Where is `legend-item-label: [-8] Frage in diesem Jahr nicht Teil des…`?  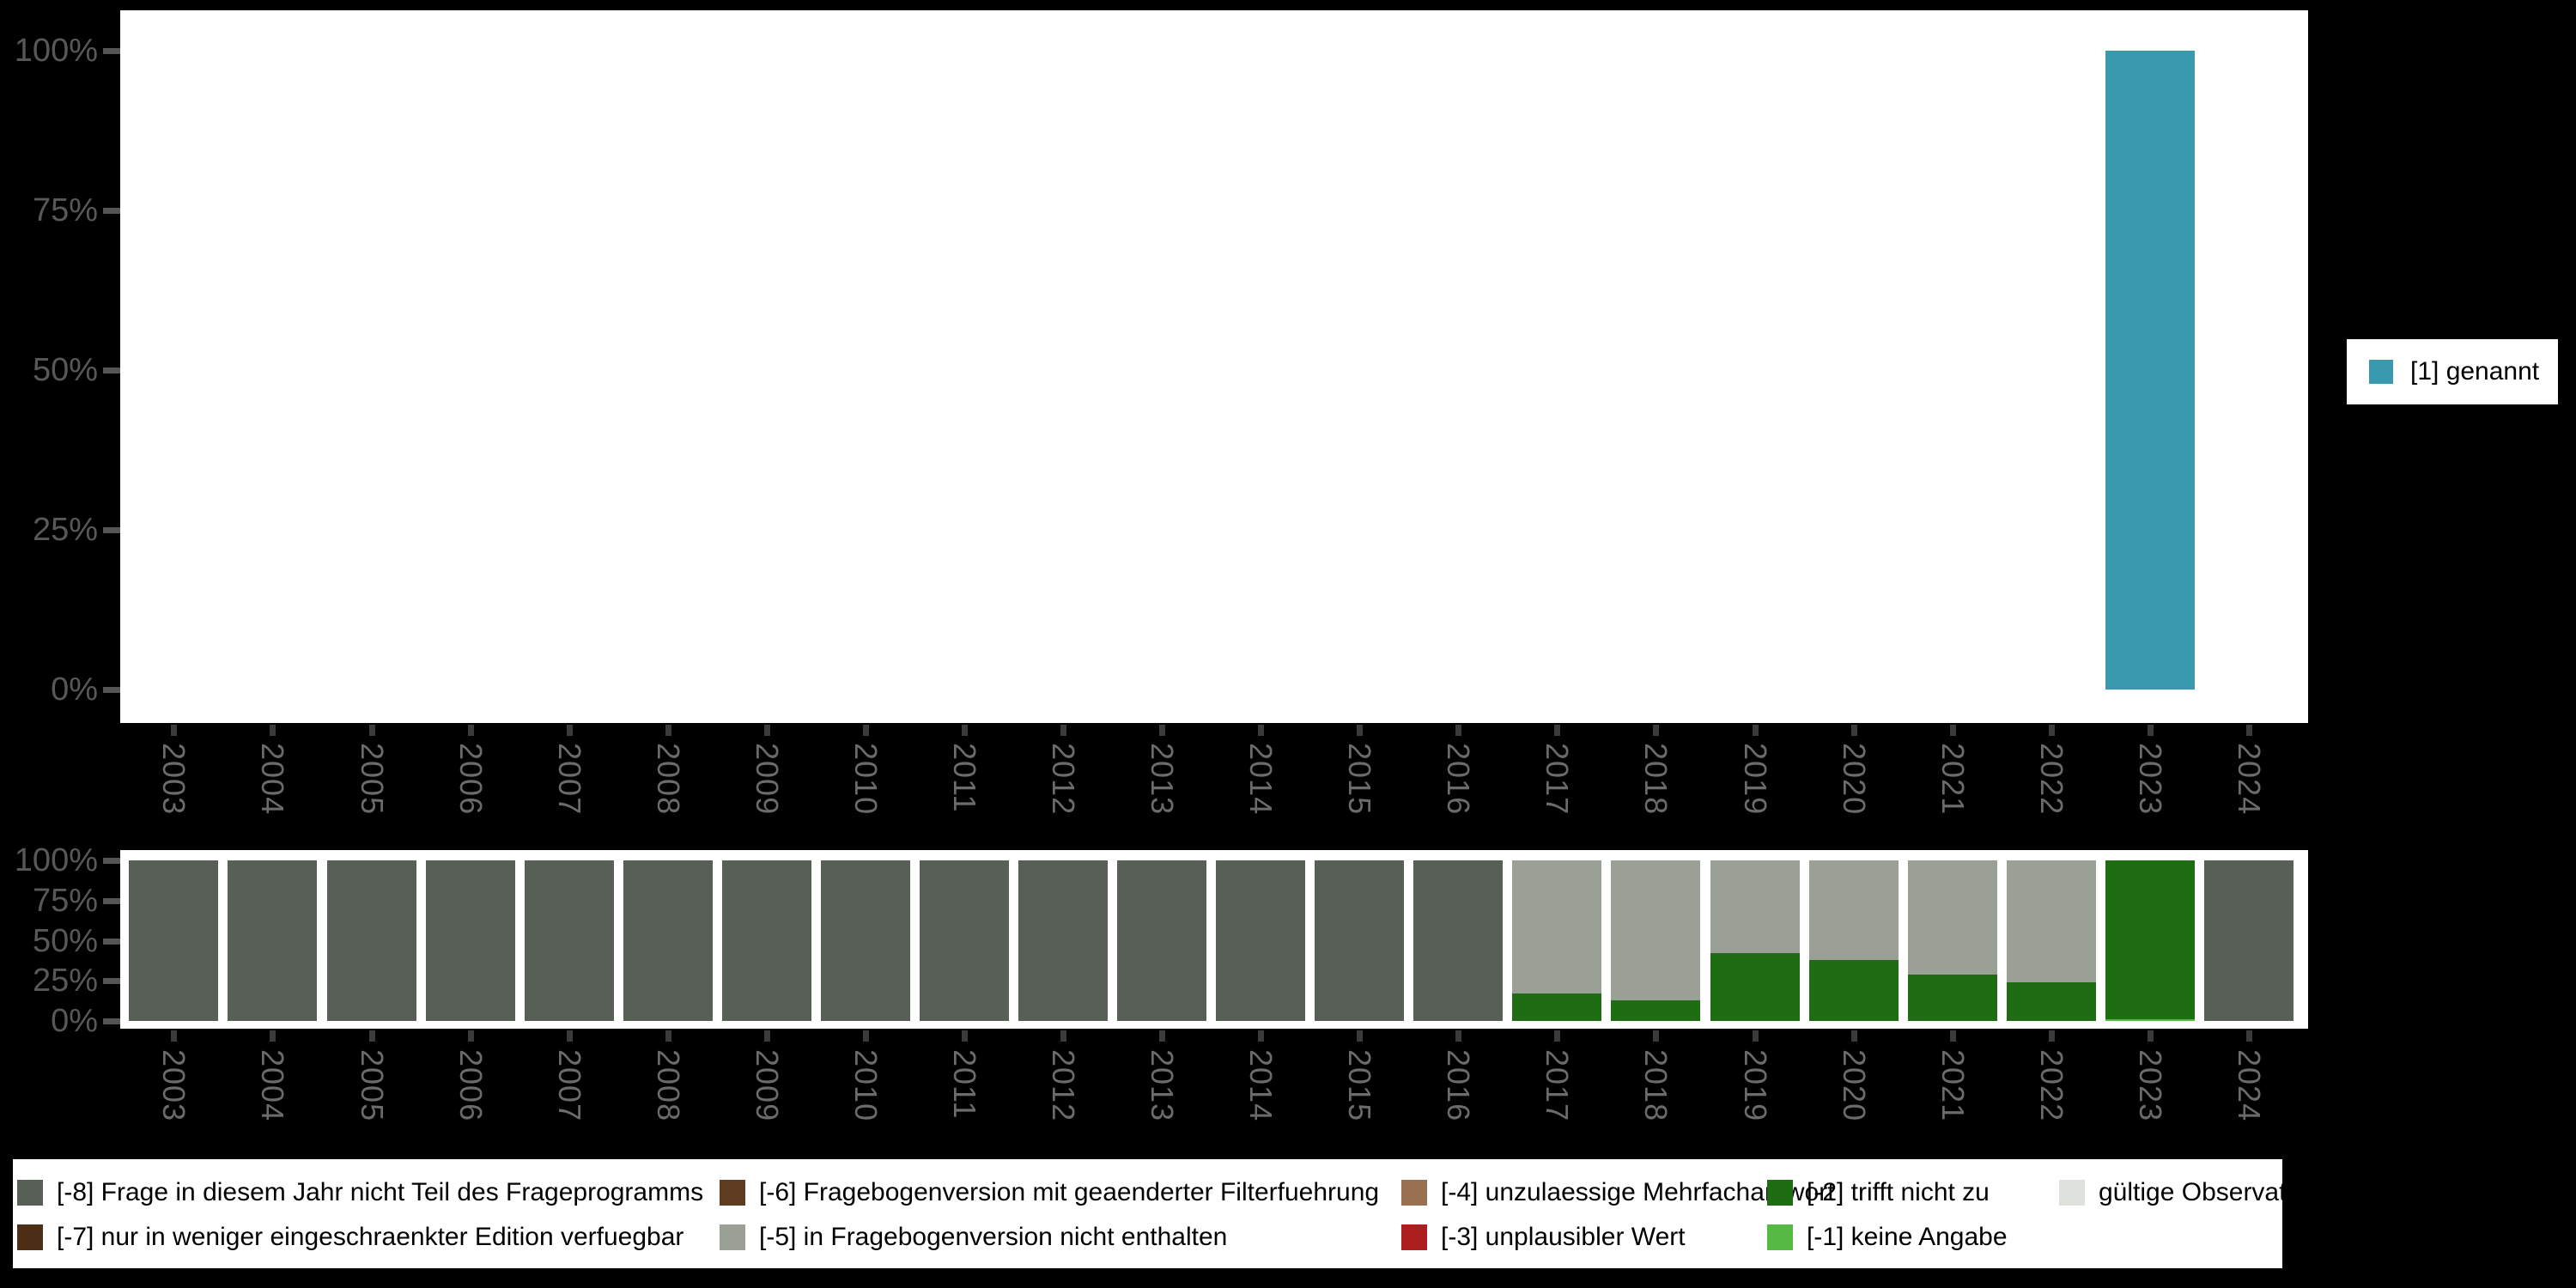
legend-item-label: [-8] Frage in diesem Jahr nicht Teil des… is located at coordinates (380, 1192).